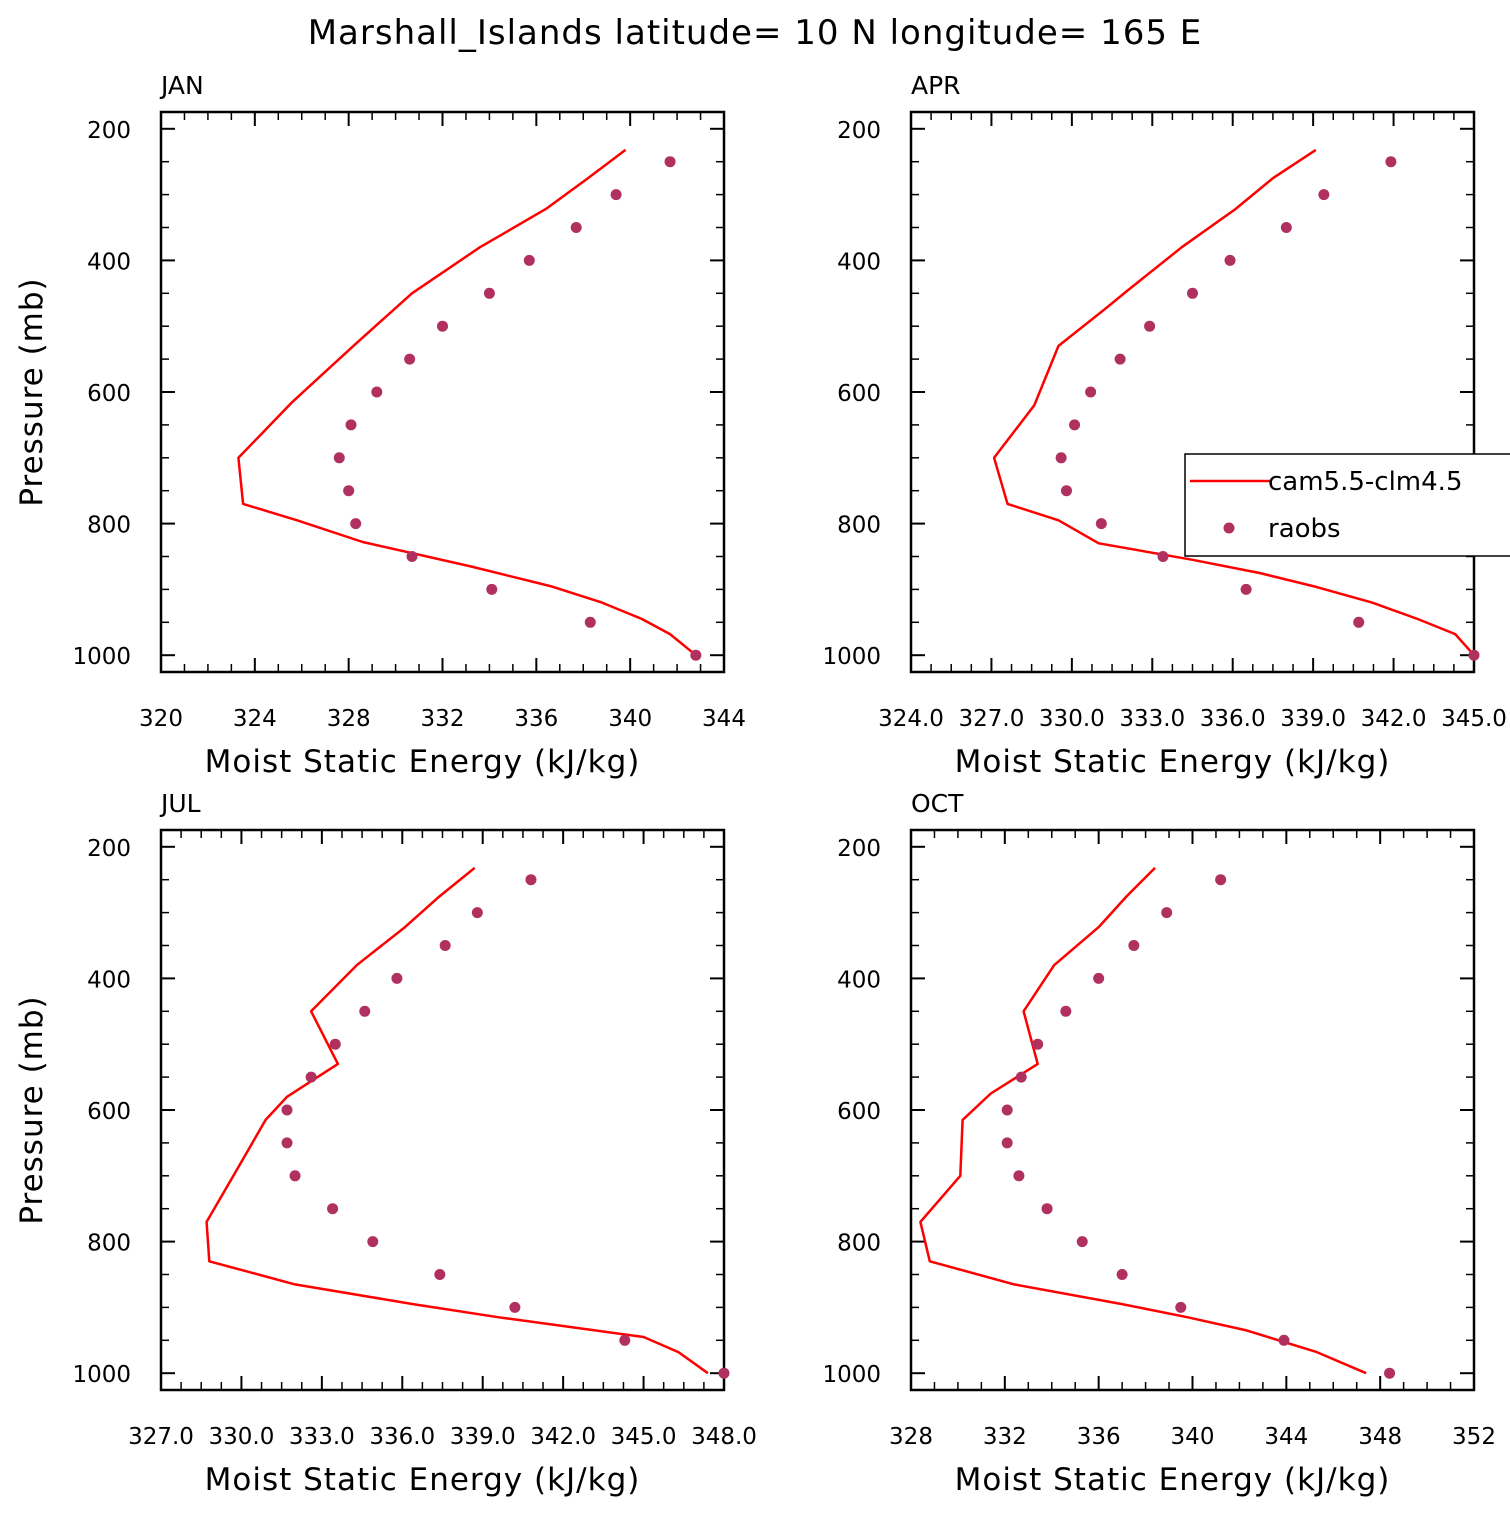 This screenshot has width=1510, height=1515. What do you see at coordinates (937, 803) in the screenshot?
I see `panel-label: OCT` at bounding box center [937, 803].